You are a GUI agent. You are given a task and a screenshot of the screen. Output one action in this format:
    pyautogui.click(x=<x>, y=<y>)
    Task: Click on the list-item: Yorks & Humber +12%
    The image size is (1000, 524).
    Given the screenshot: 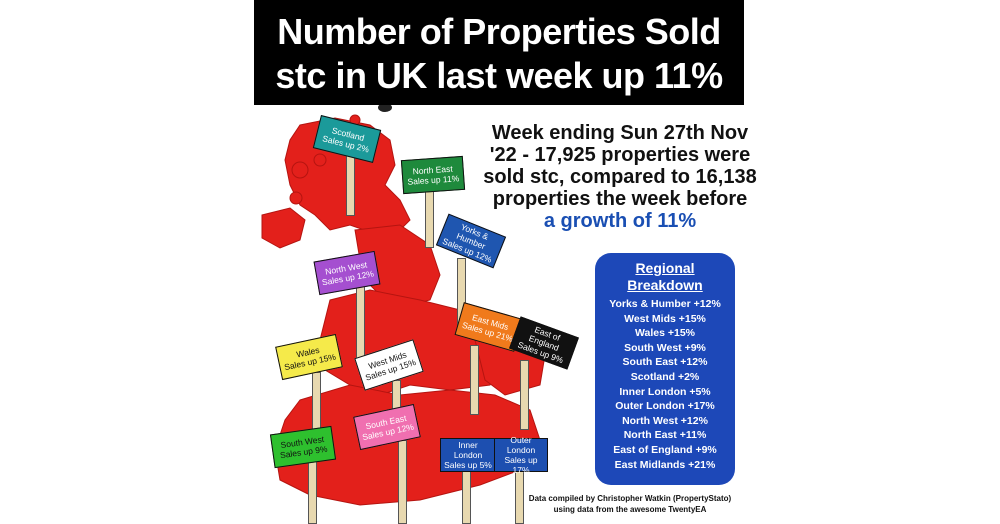 What is the action you would take?
    pyautogui.click(x=665, y=304)
    